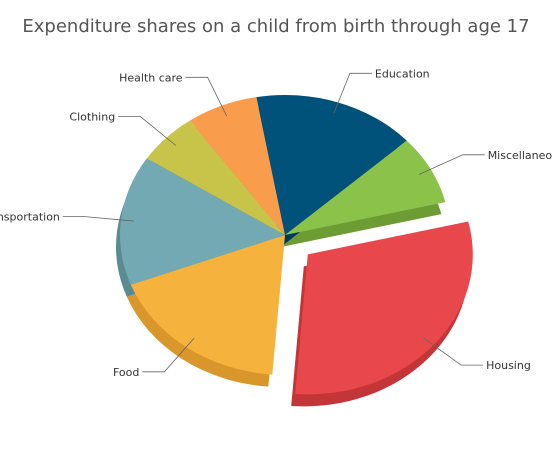 This screenshot has width=552, height=459. Describe the element at coordinates (92, 116) in the screenshot. I see `slice-label-clothing: Clothing` at that location.